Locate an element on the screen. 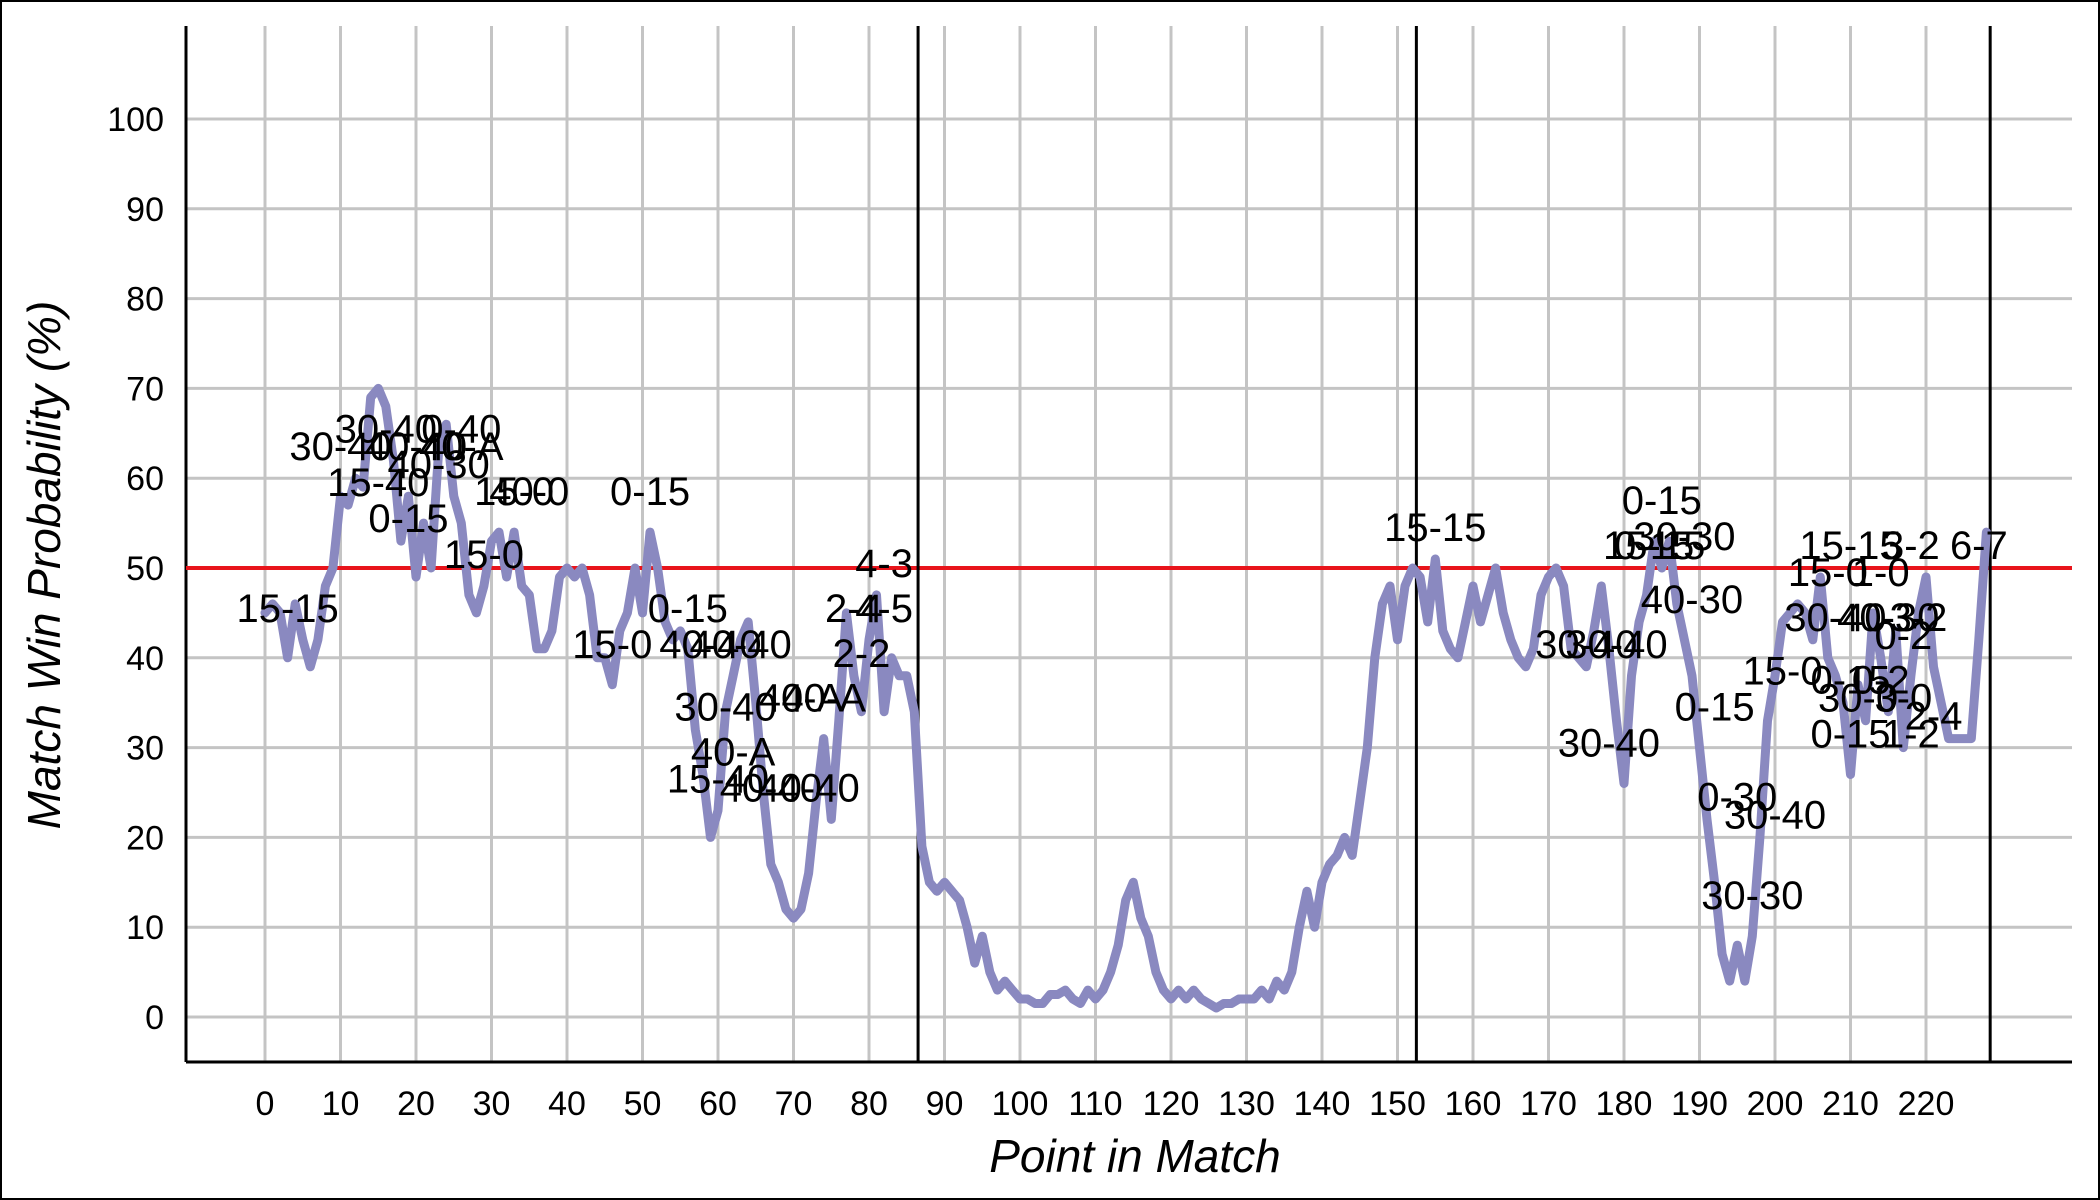 This screenshot has height=1200, width=2100. score-annotation: 4-3 is located at coordinates (884, 564).